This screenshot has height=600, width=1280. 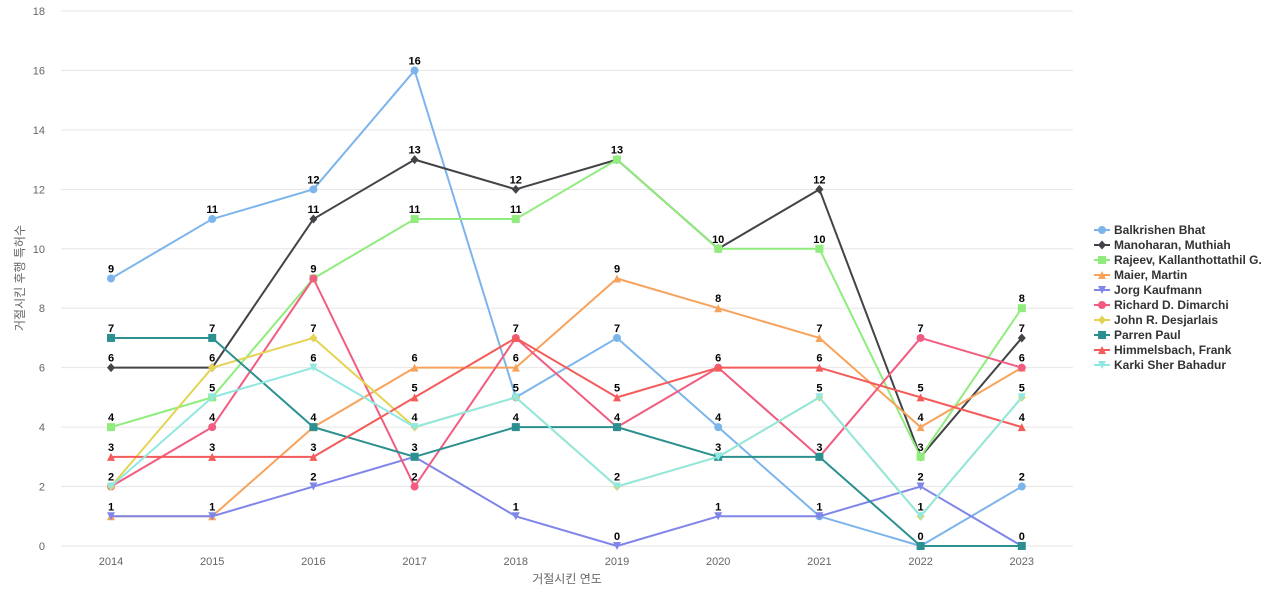 I want to click on series-line, so click(x=567, y=501).